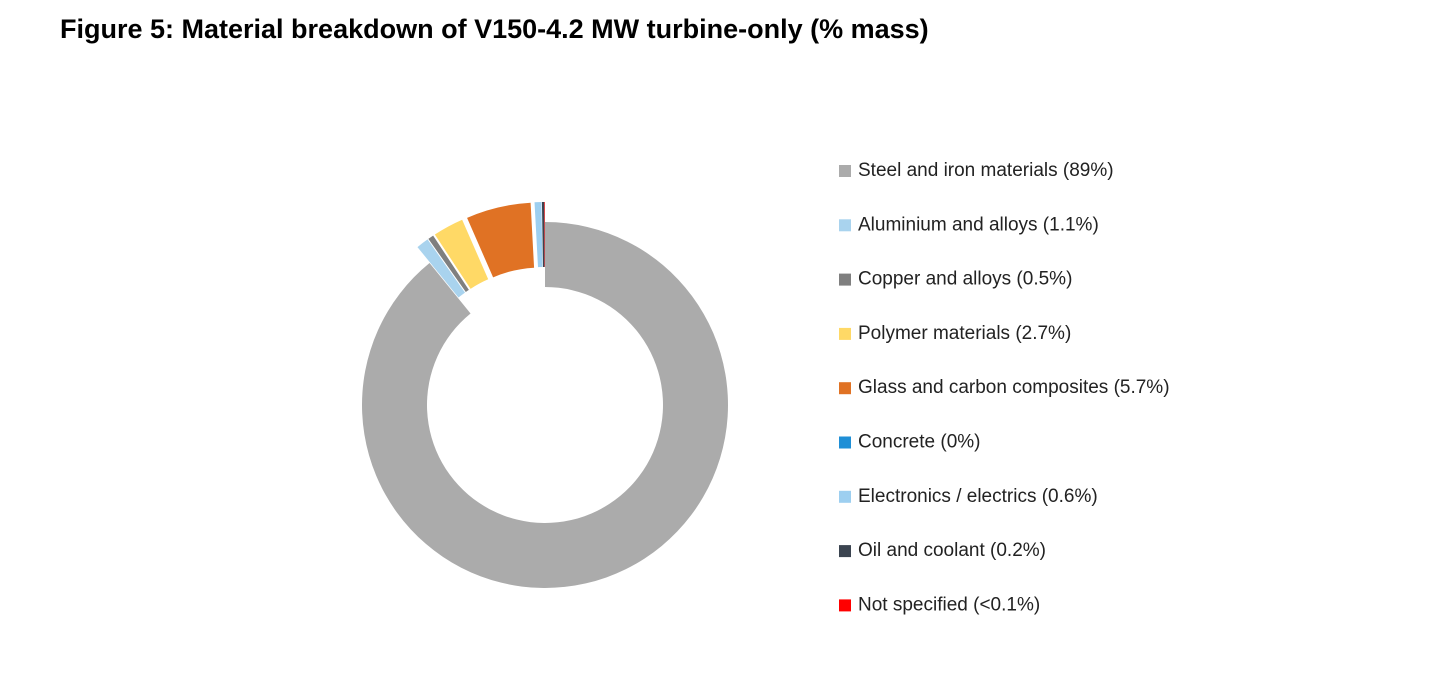 The height and width of the screenshot is (691, 1432). Describe the element at coordinates (964, 333) in the screenshot. I see `legend-label: Polymer materials (2.7%)` at that location.